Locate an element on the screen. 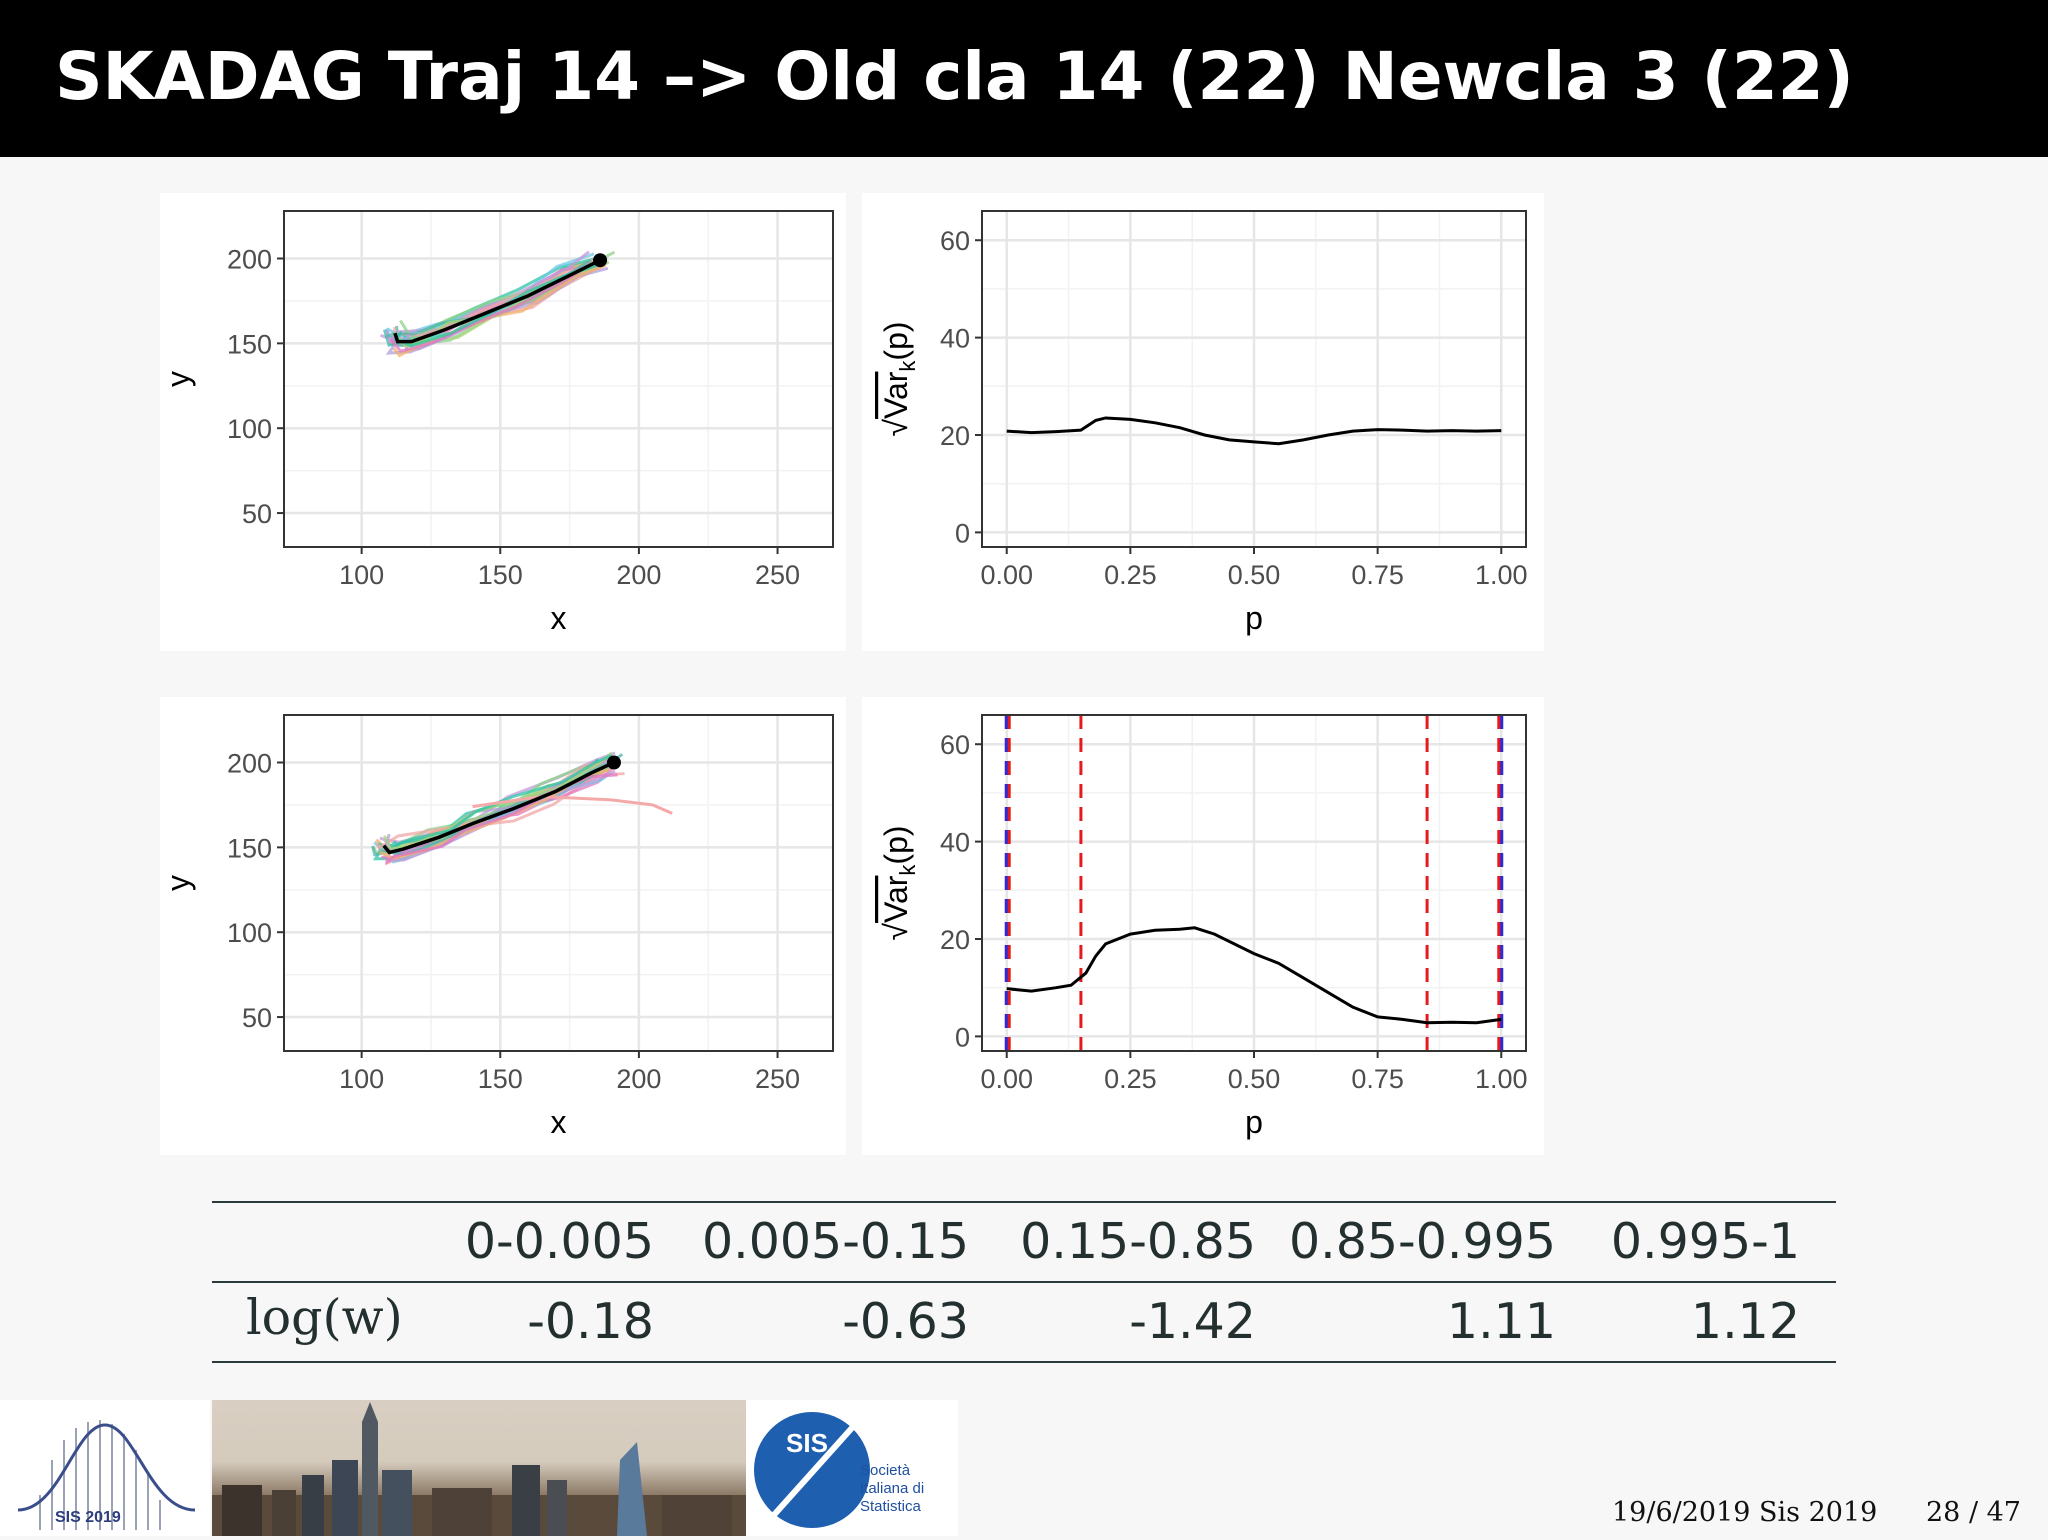 This screenshot has width=2048, height=1540. sis-org-name-line: Statistica is located at coordinates (891, 1506).